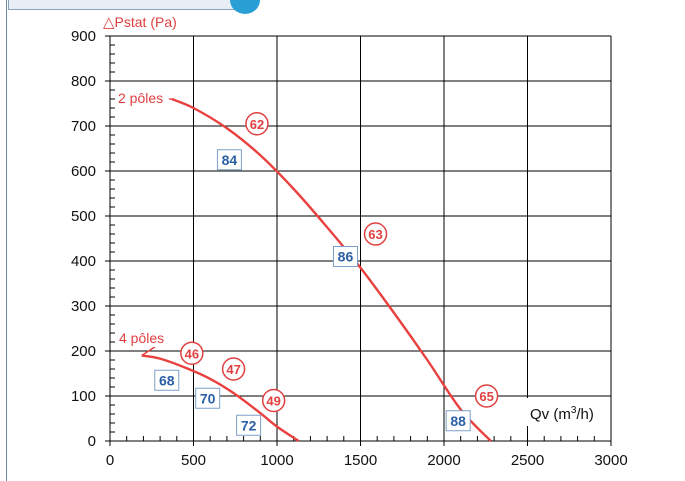 This screenshot has height=481, width=685. I want to click on box-marker-label: 86, so click(346, 257).